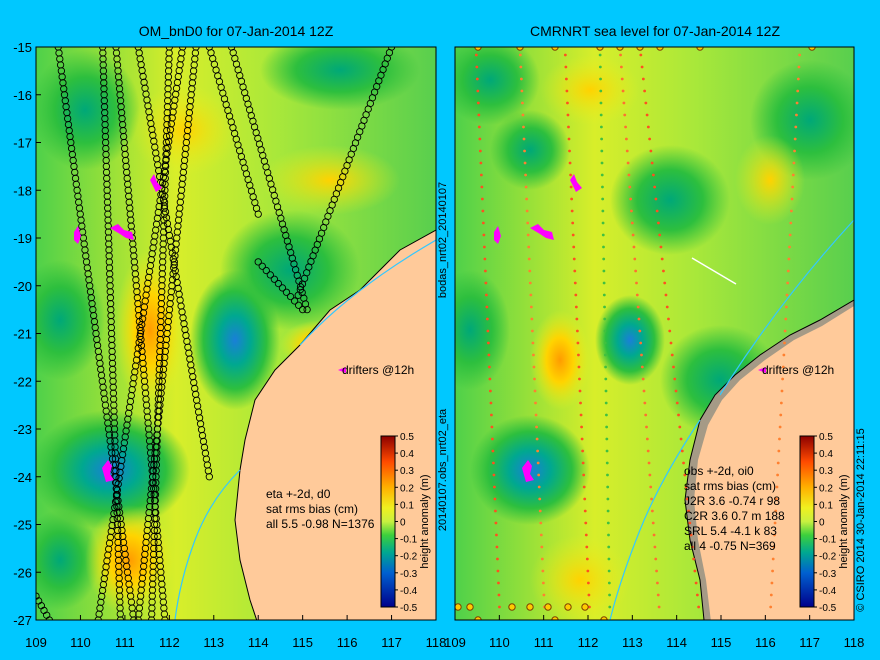 This screenshot has height=660, width=880. Describe the element at coordinates (312, 509) in the screenshot. I see `stats-line: sat rms bias (cm)` at that location.